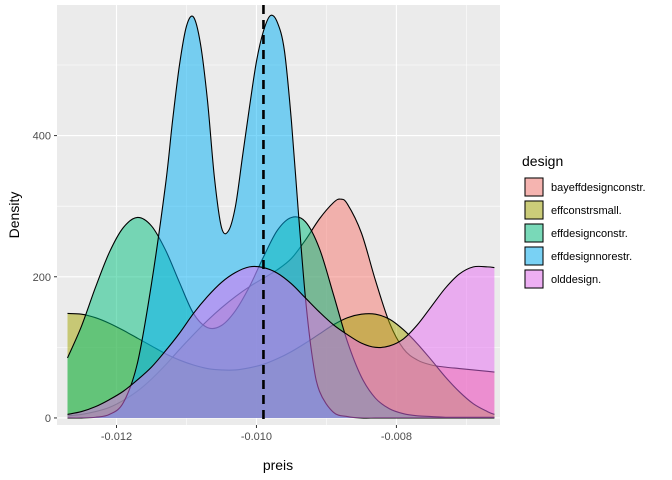  Describe the element at coordinates (589, 234) in the screenshot. I see `legend-label-effdesignconstr: effdesignconstr.` at that location.